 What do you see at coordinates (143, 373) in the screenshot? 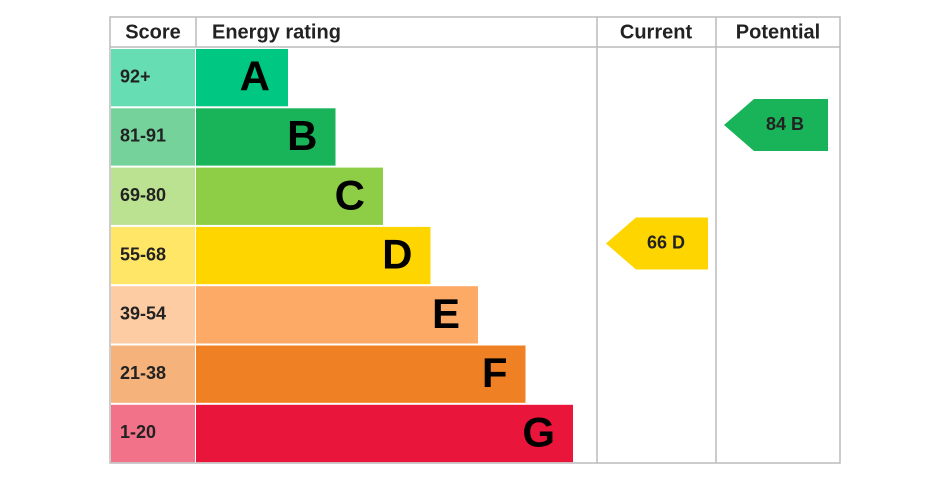
I see `score-range: 21-38` at bounding box center [143, 373].